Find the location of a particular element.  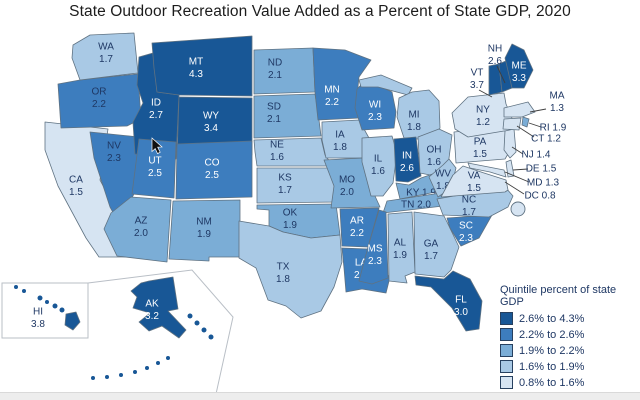

state-label-SD: SD is located at coordinates (274, 107).